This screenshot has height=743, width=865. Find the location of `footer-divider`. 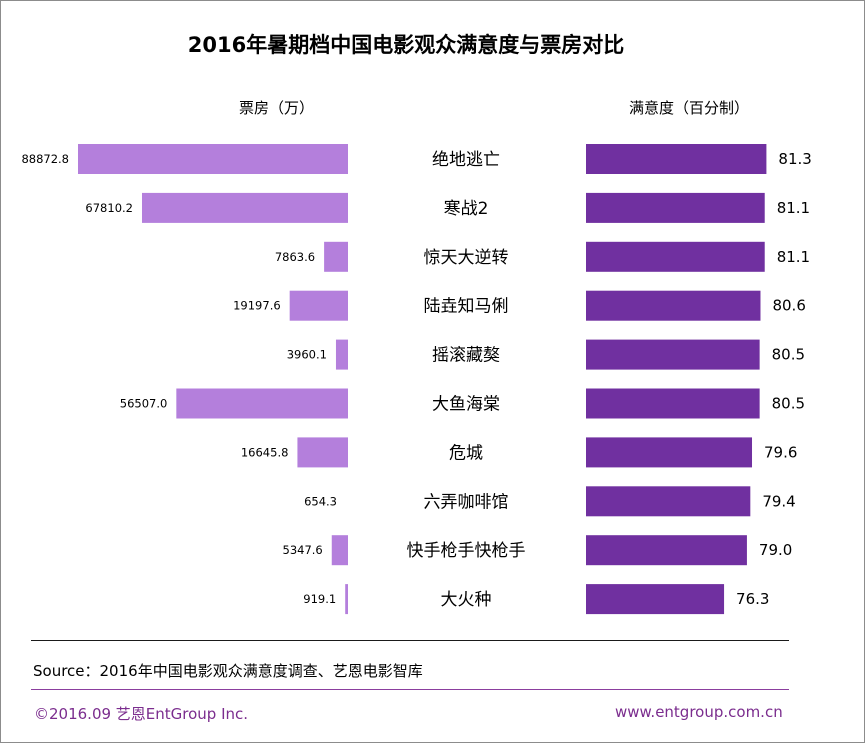

footer-divider is located at coordinates (410, 689).